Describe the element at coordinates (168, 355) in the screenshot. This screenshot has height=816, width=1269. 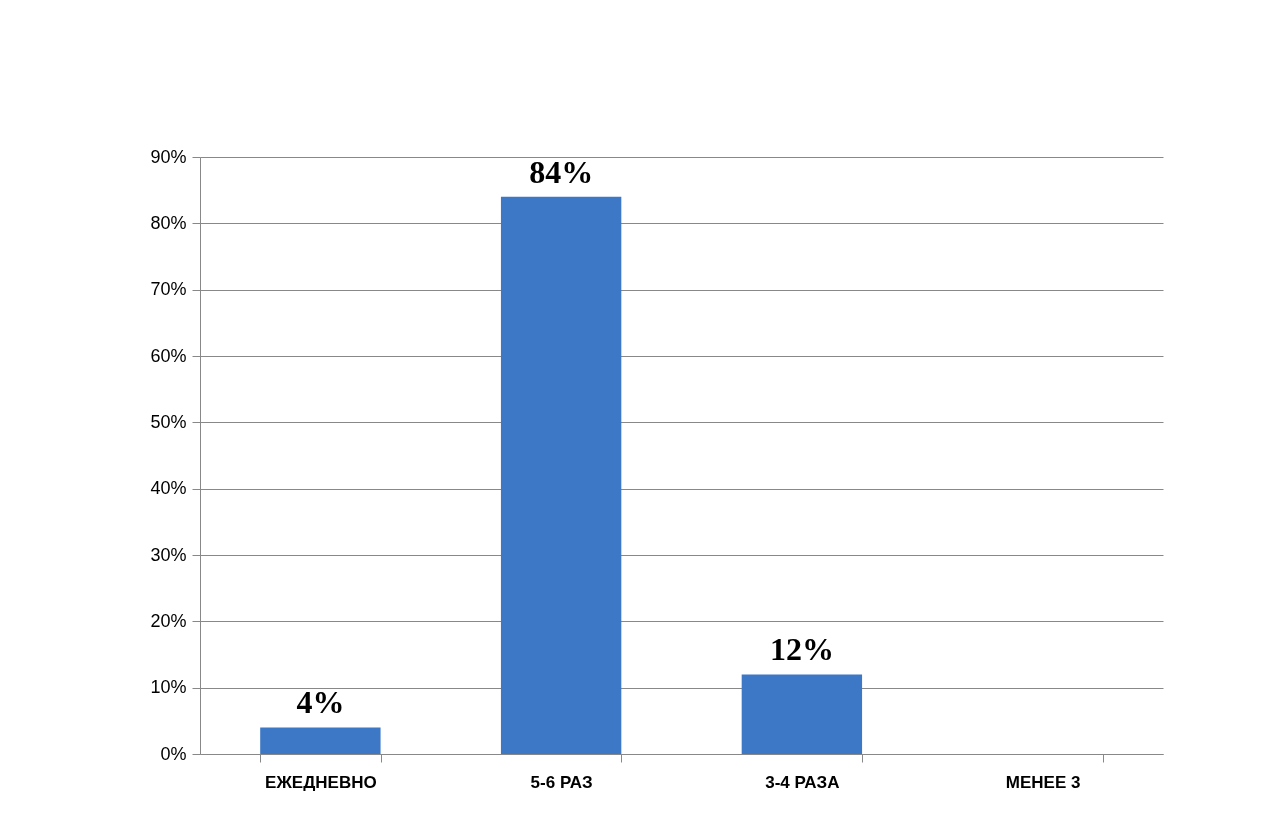
I see `y-tick-label: 60%` at that location.